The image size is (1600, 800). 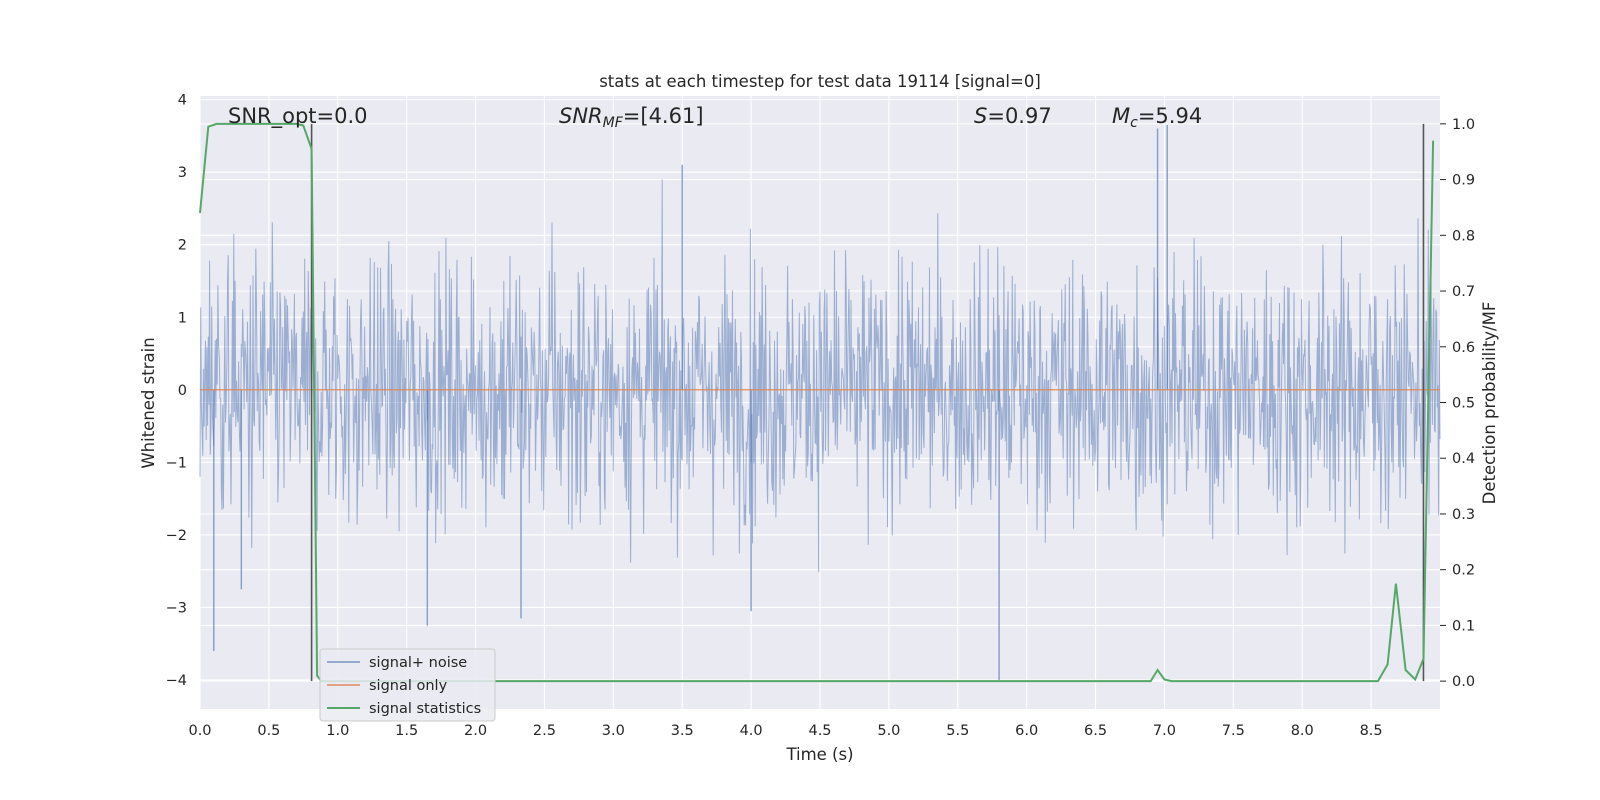 What do you see at coordinates (148, 402) in the screenshot?
I see `y-axis-label: Whitened strain` at bounding box center [148, 402].